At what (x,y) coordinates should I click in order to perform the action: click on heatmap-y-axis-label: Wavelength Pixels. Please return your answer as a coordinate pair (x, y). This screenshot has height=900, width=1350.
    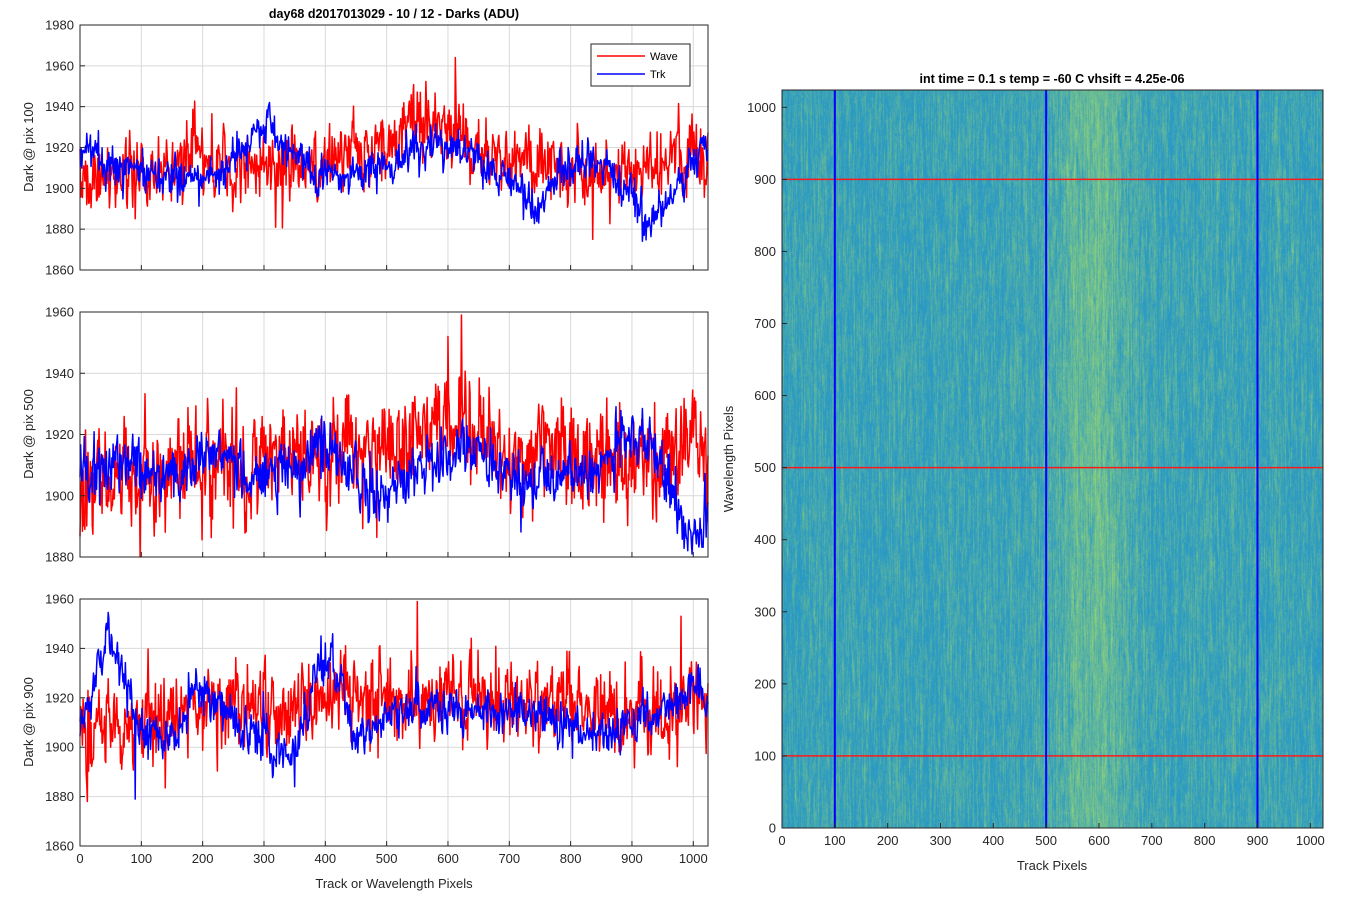
    Looking at the image, I should click on (728, 458).